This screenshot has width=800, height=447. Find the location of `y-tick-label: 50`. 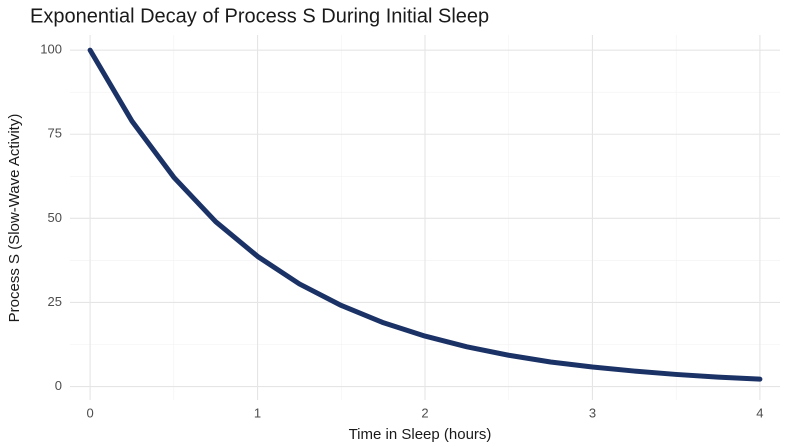

y-tick-label: 50 is located at coordinates (55, 217).